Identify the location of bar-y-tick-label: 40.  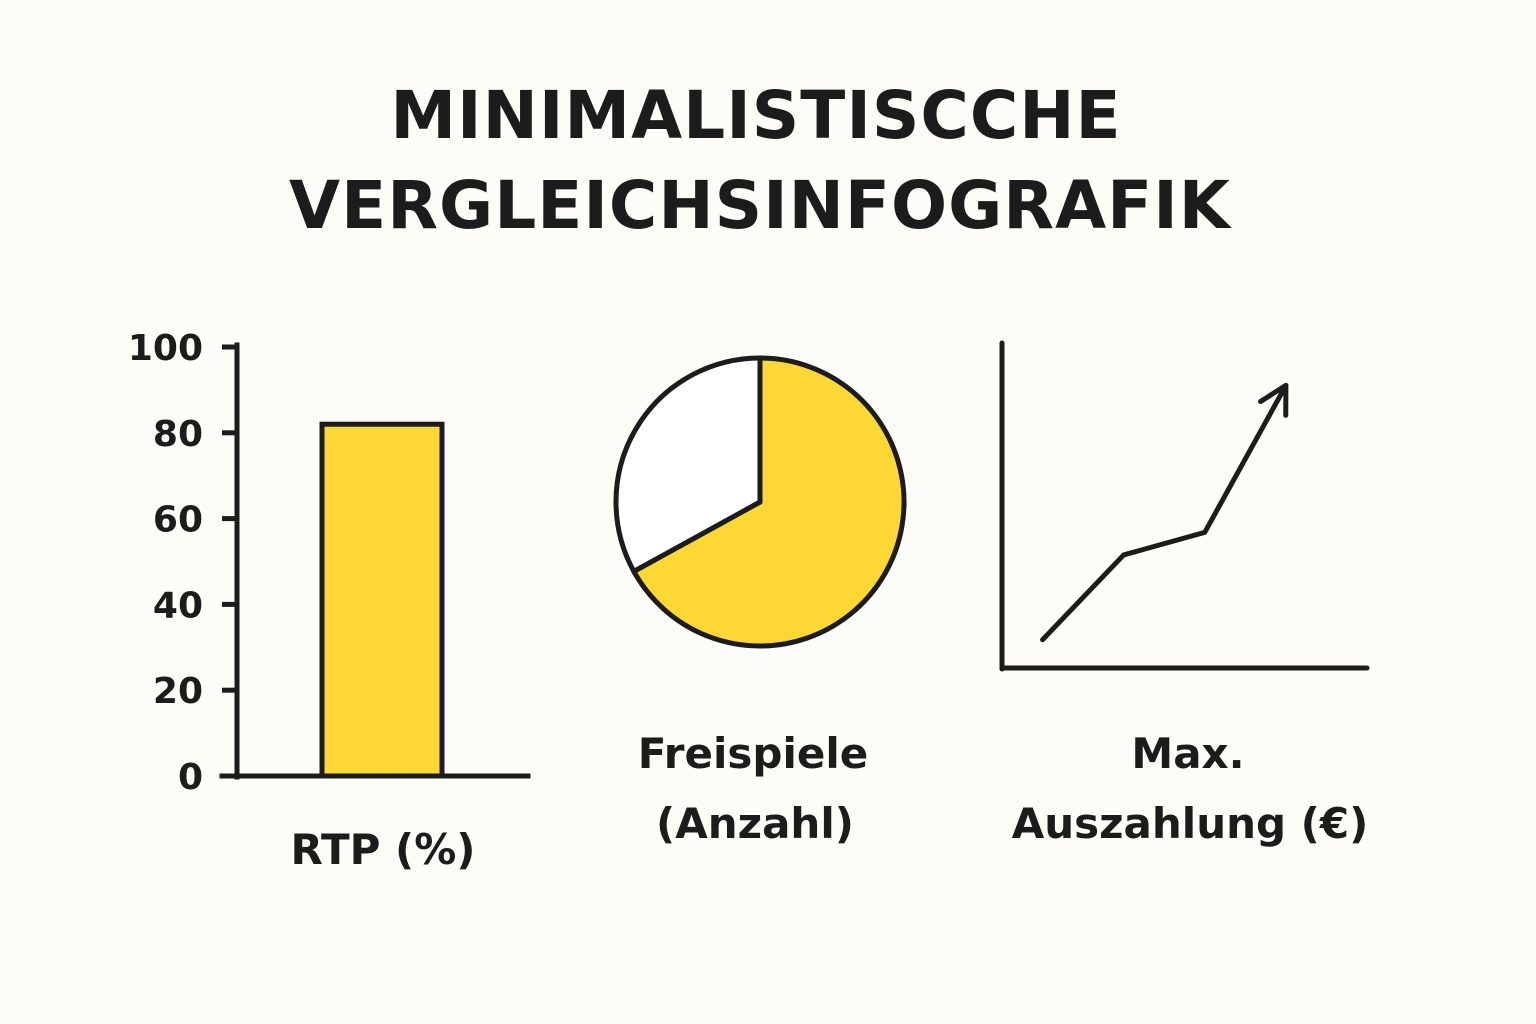
(178, 605).